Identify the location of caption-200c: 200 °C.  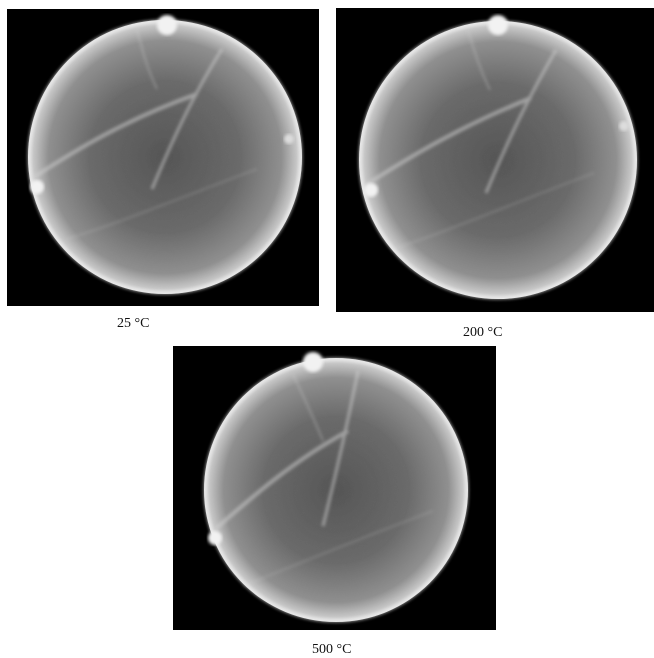
(483, 332).